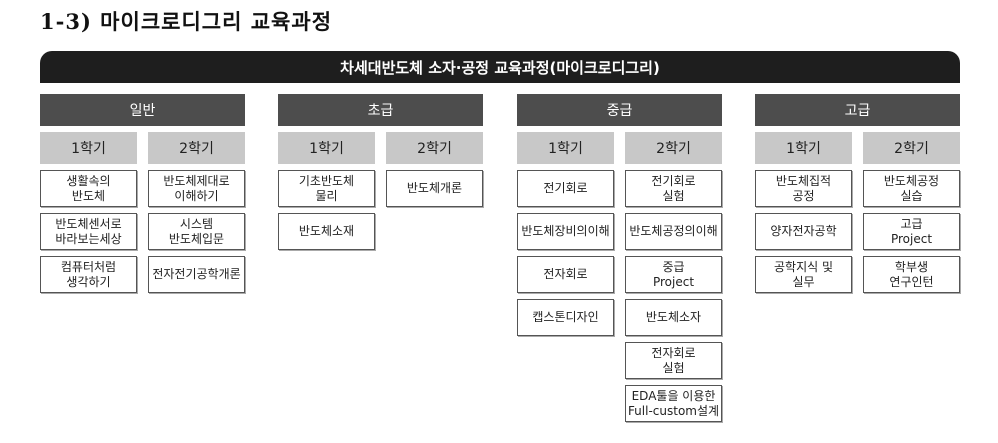 Image resolution: width=998 pixels, height=443 pixels. I want to click on curriculum-banner: 차세대반도체 소자·공정 교육과정(마이크로디그리), so click(500, 67).